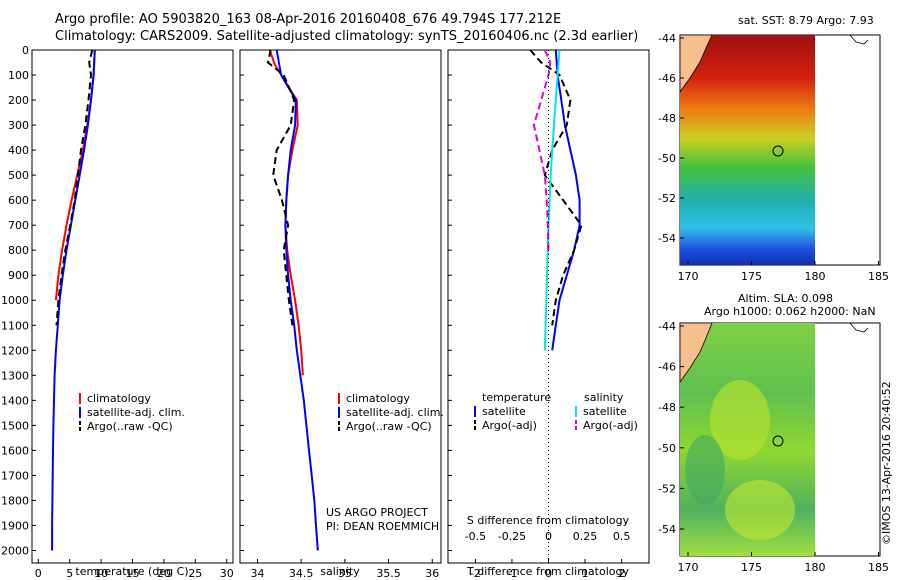  What do you see at coordinates (585, 573) in the screenshot?
I see `x-tick-label: 1` at bounding box center [585, 573].